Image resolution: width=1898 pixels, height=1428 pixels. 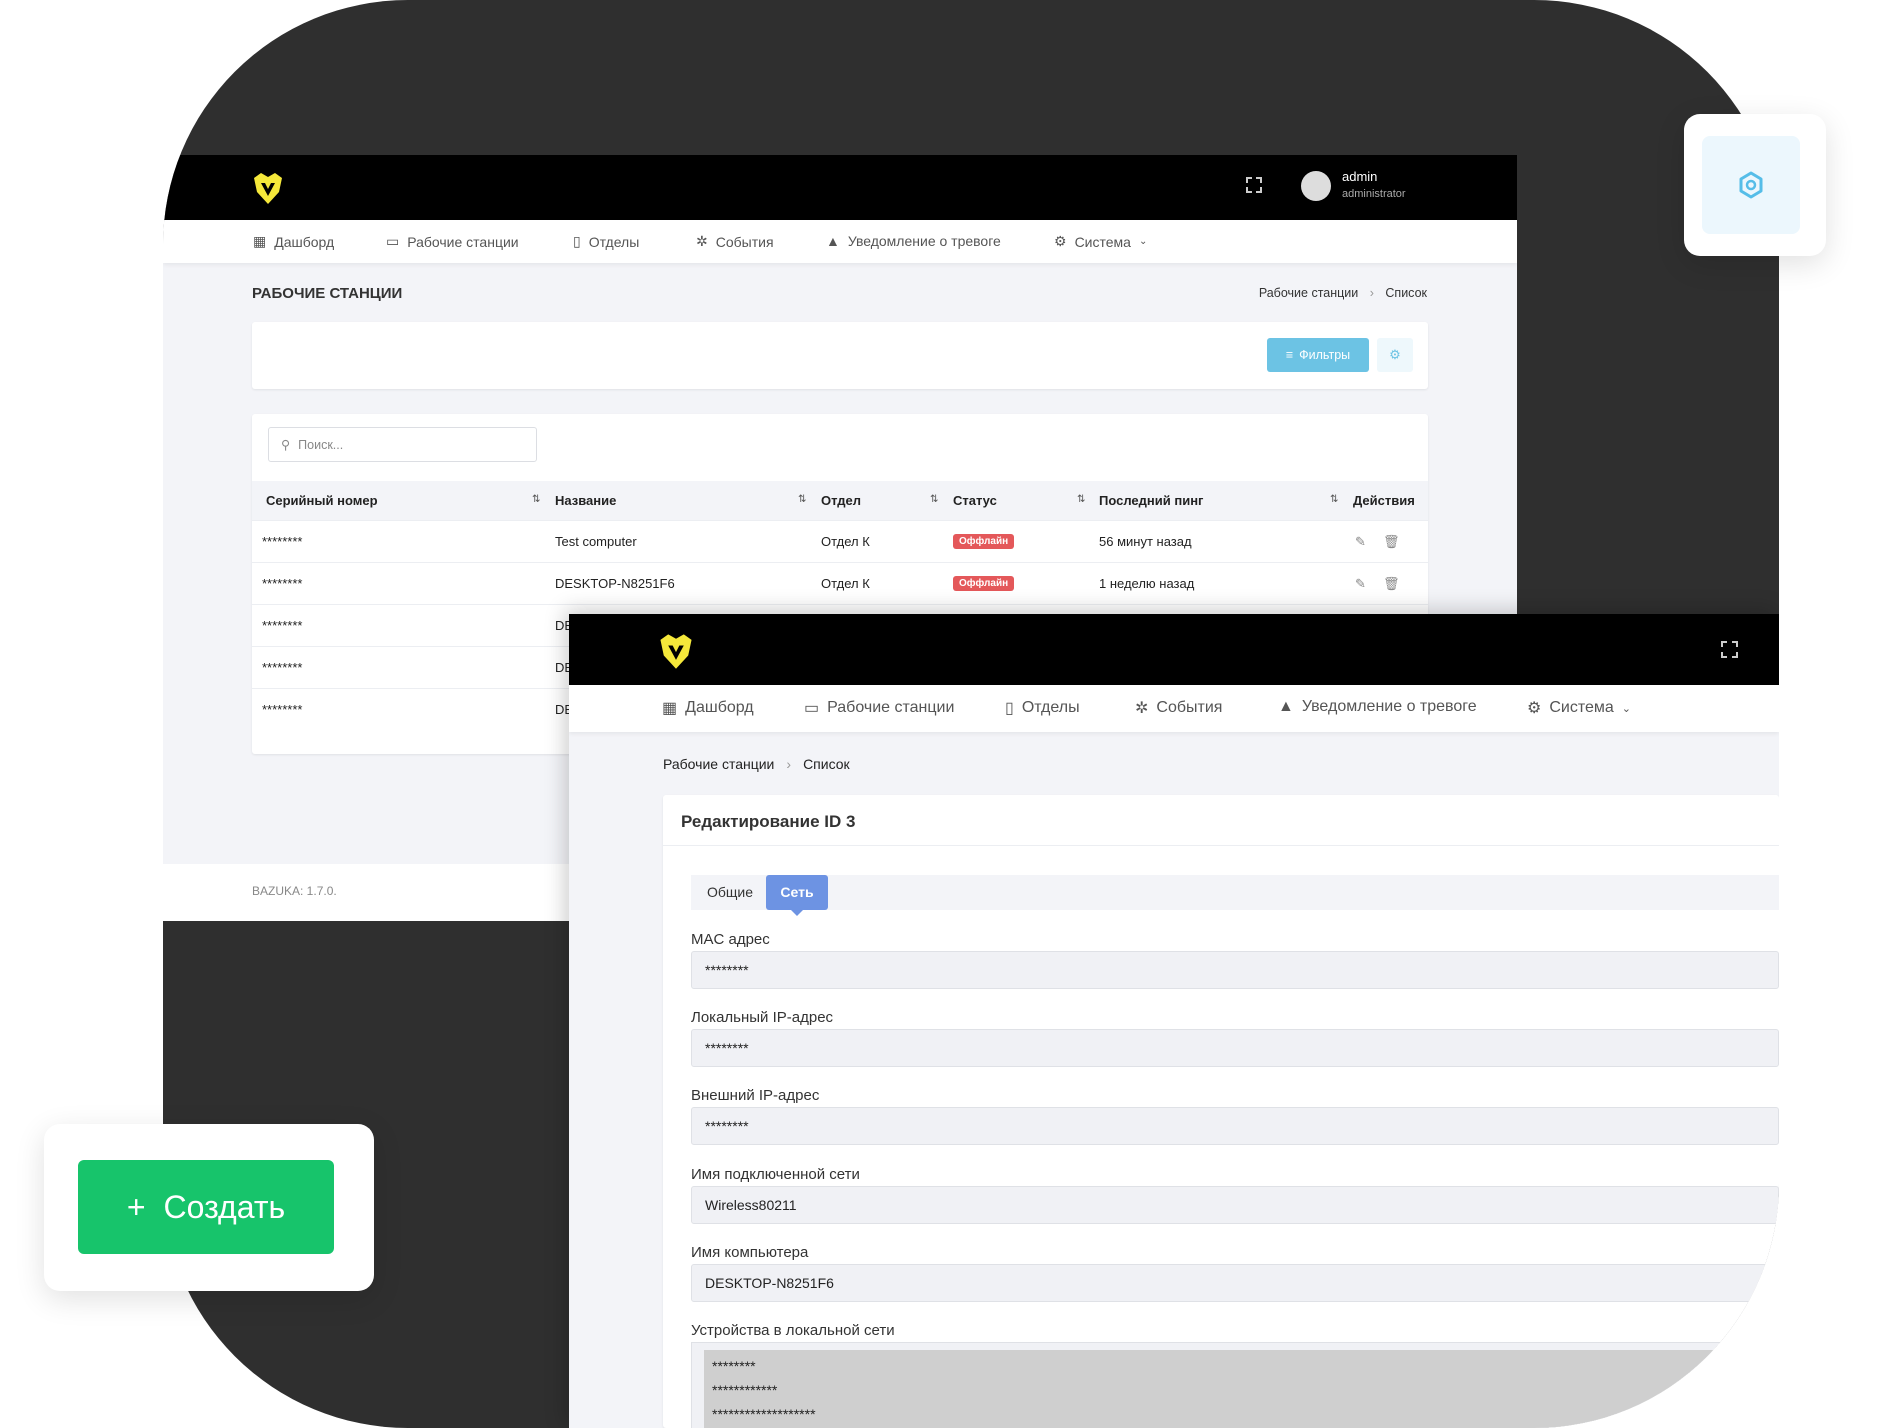 I want to click on search-icon: ⚲, so click(x=286, y=445).